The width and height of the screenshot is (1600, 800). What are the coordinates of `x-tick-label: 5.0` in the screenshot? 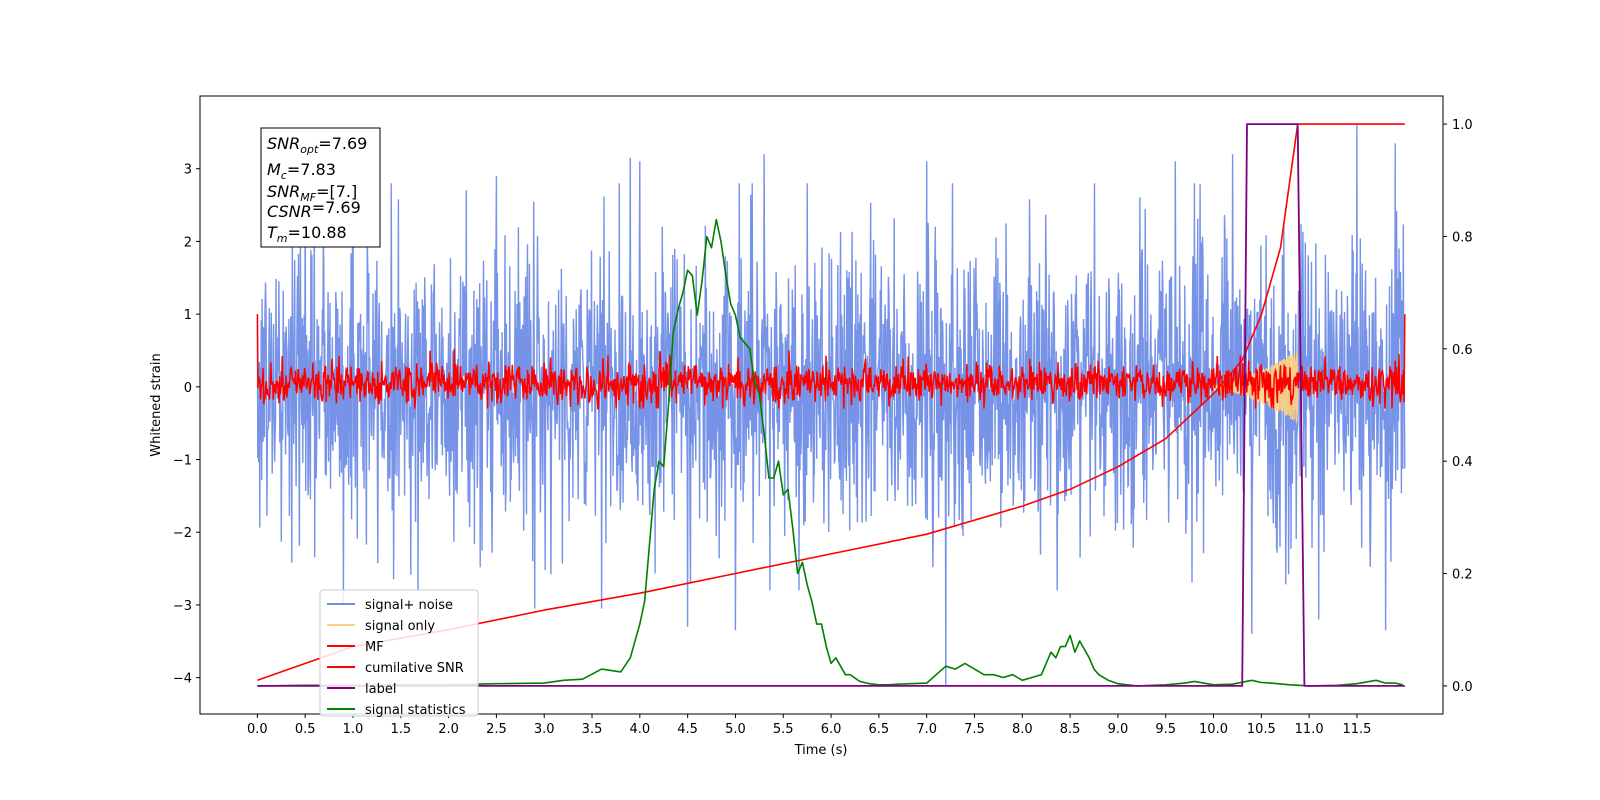 It's located at (735, 729).